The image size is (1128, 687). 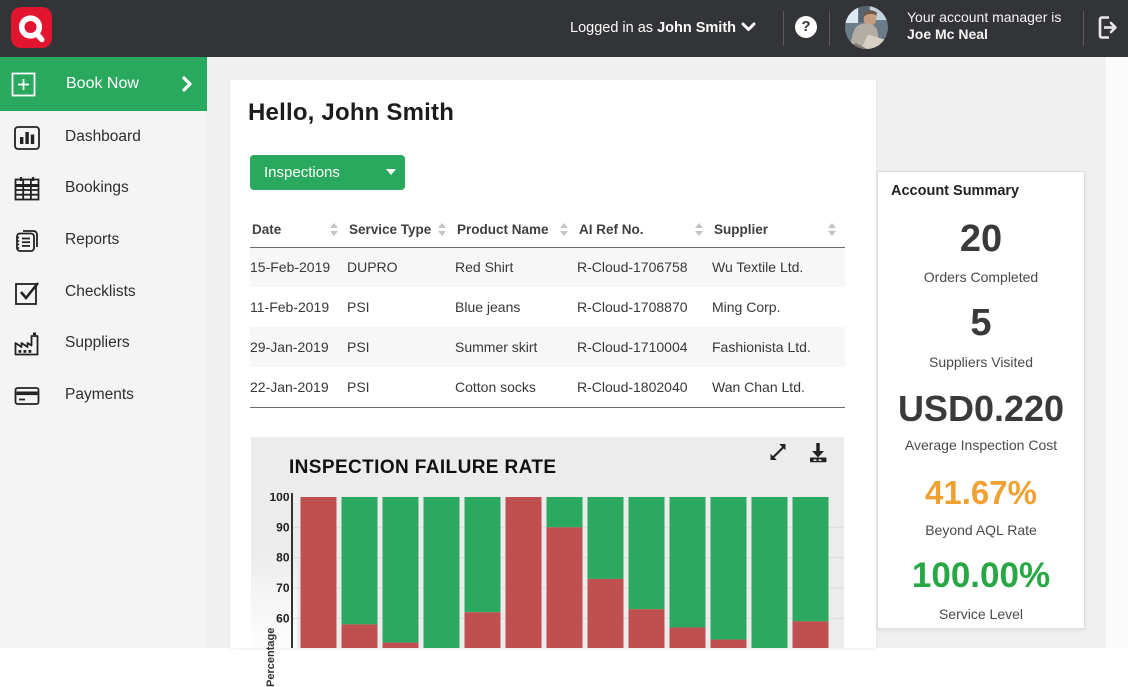 I want to click on svg-text: 100, so click(x=279, y=498).